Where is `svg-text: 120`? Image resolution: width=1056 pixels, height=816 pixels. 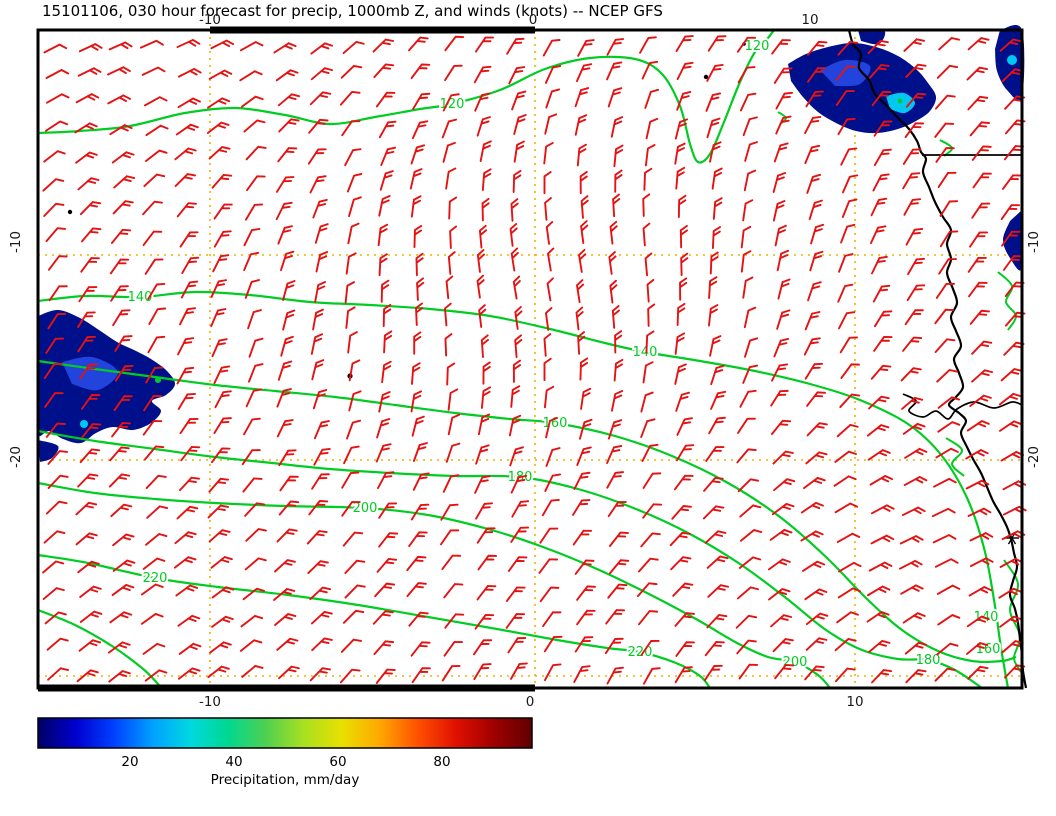
svg-text: 120 is located at coordinates (757, 46).